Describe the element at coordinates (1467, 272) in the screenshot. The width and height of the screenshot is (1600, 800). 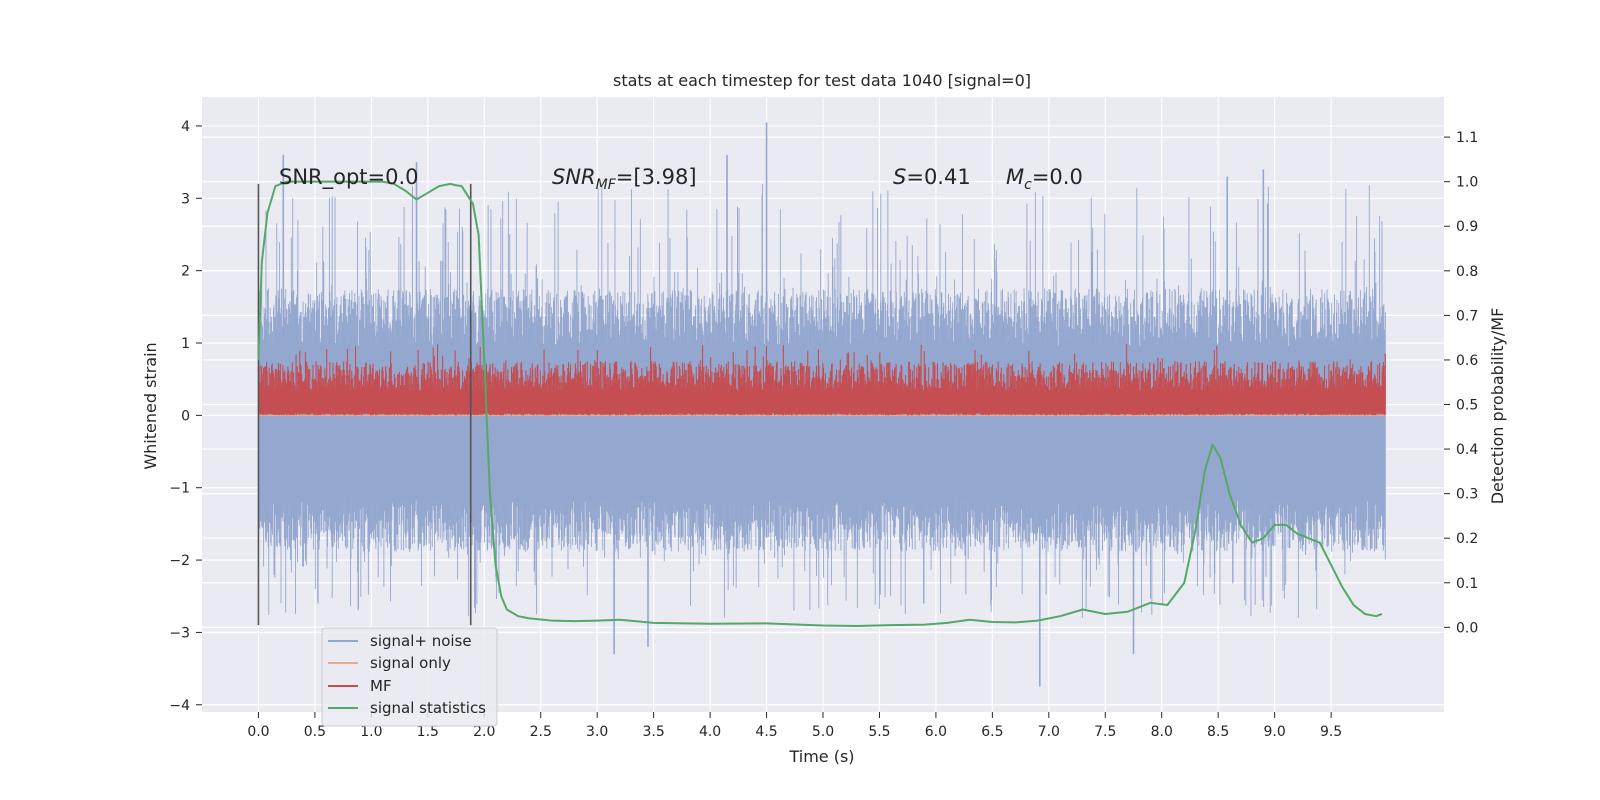
I see `y2-tick-label: 0.8` at that location.